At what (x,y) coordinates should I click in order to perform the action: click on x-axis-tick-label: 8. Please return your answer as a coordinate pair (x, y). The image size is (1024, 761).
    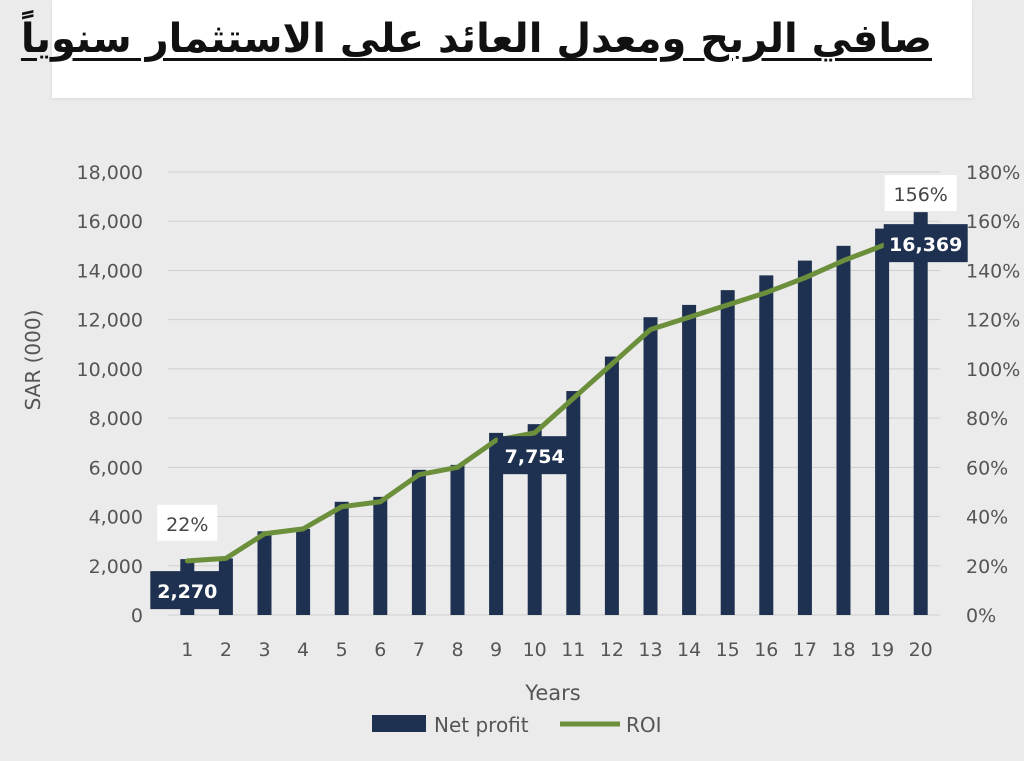
    Looking at the image, I should click on (457, 650).